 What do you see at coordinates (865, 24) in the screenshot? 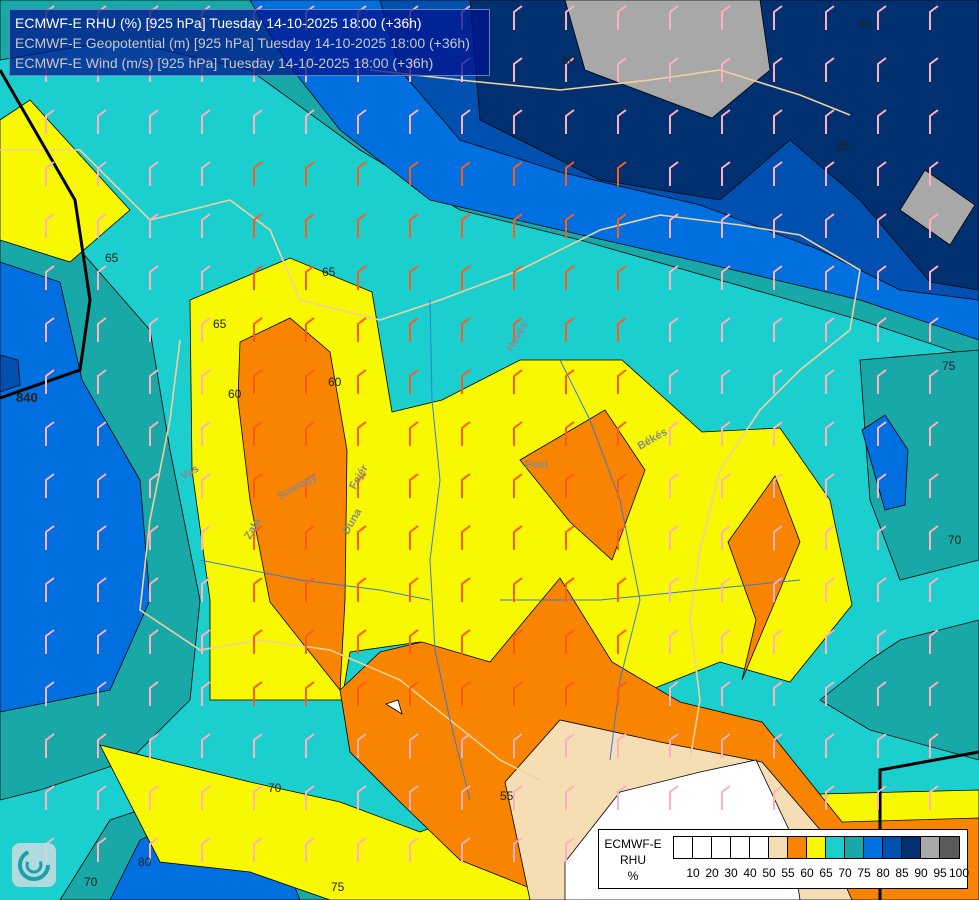
I see `contour-label: 80` at bounding box center [865, 24].